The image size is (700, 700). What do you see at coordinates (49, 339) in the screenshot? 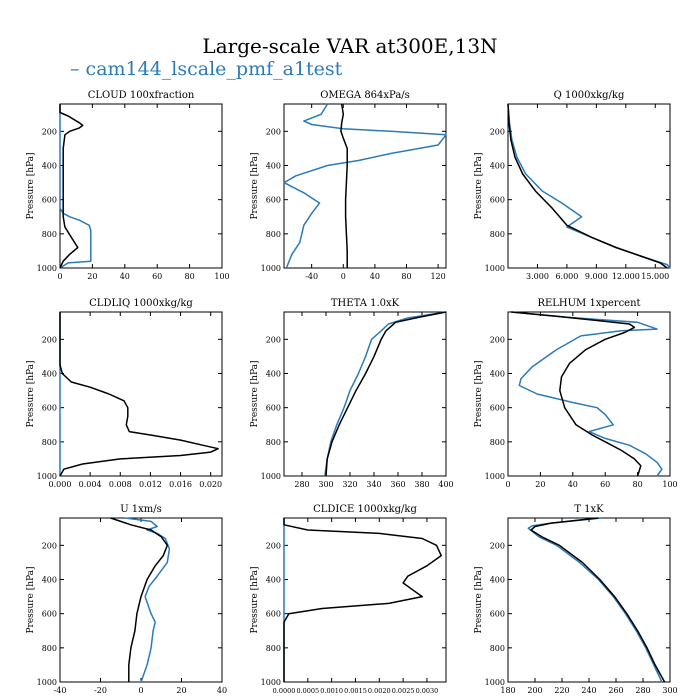
I see `panel-4-ytick-label: 200` at bounding box center [49, 339].